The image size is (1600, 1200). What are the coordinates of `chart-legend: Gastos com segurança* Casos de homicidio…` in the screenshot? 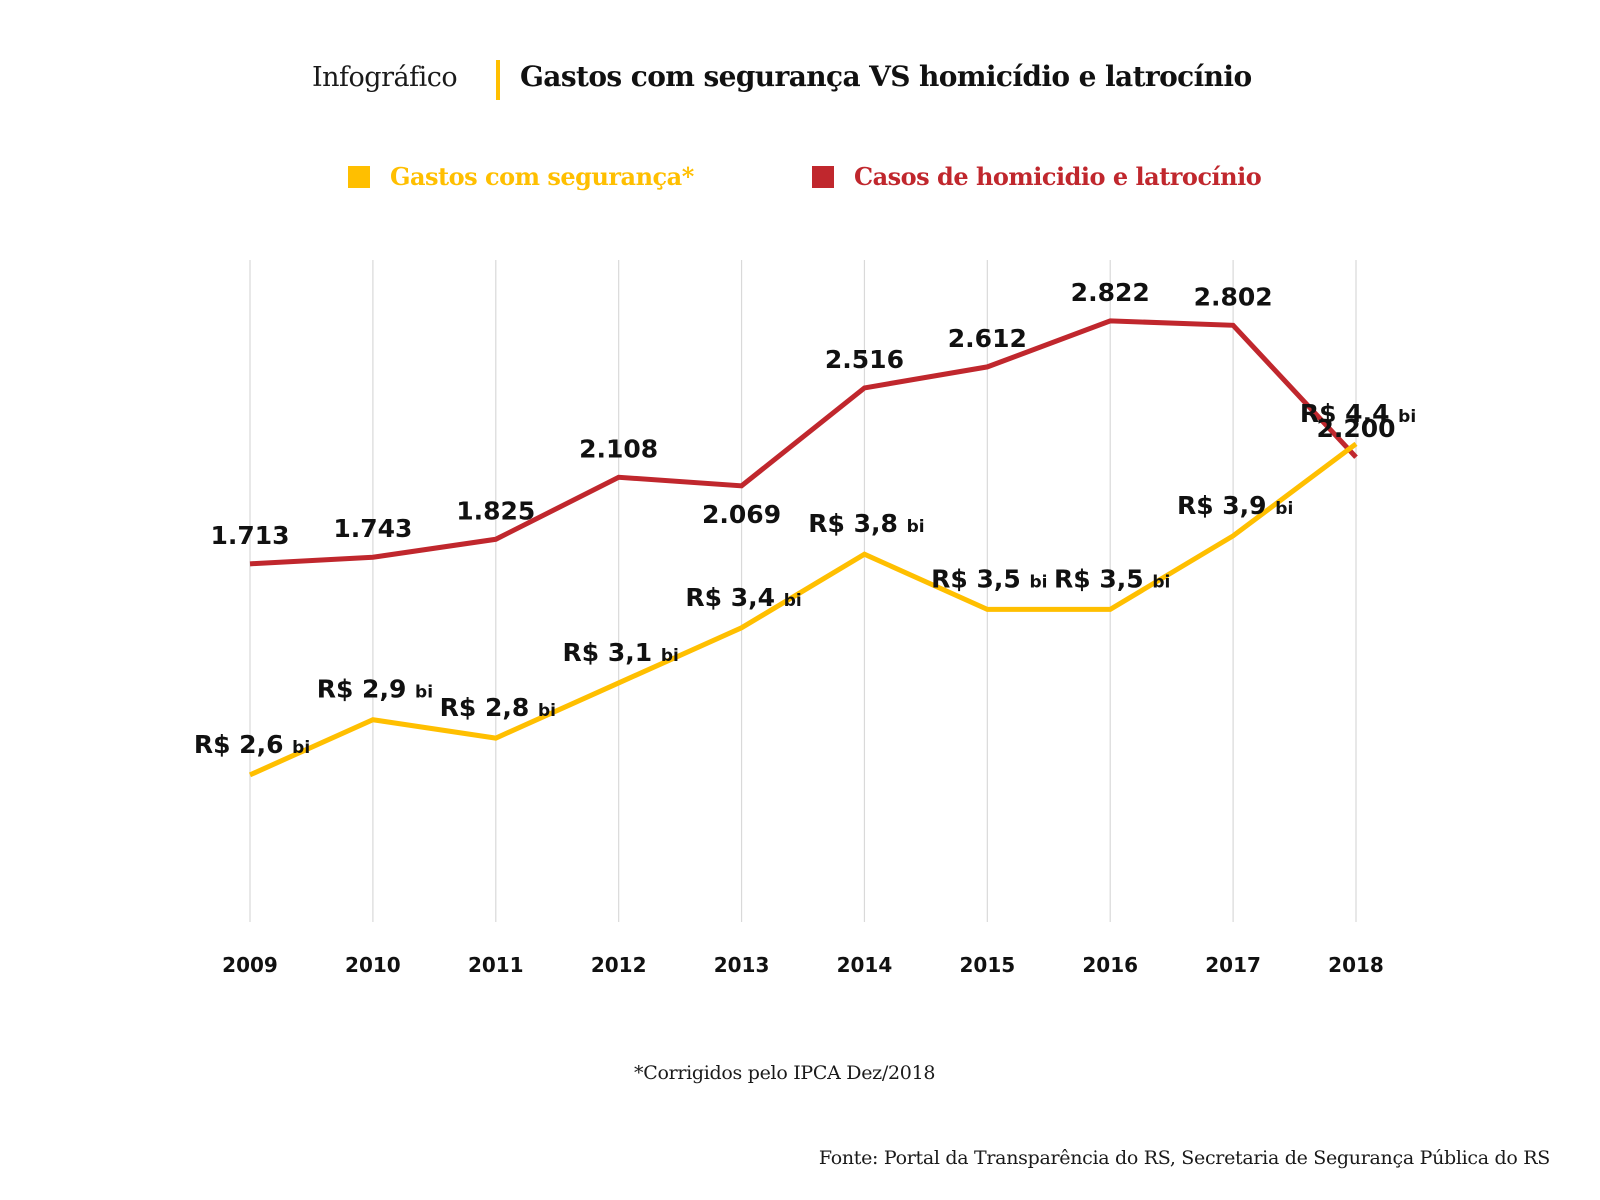 It's located at (800, 180).